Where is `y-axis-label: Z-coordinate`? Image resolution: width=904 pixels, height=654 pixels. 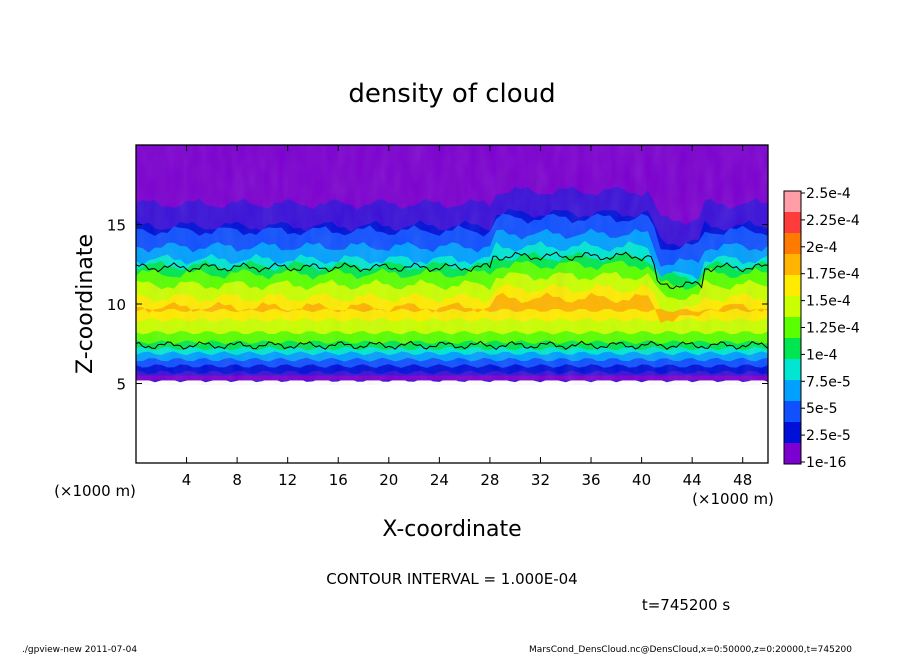
y-axis-label: Z-coordinate is located at coordinates (85, 304).